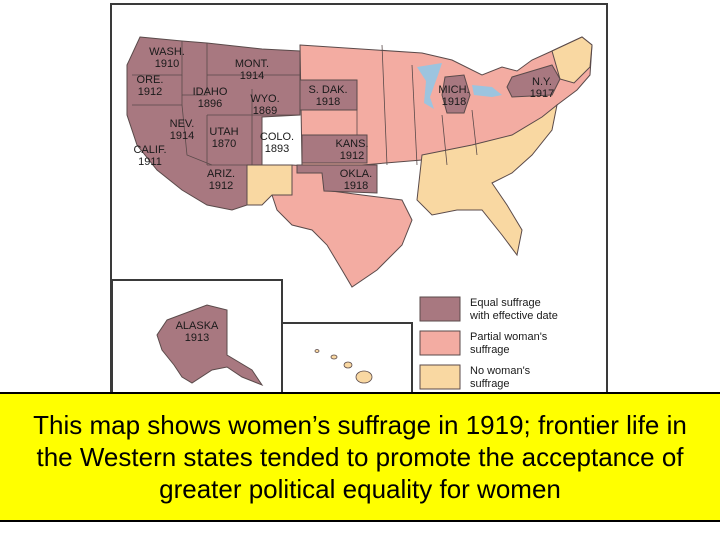 The width and height of the screenshot is (720, 540). I want to click on label-mich-name: MICH., so click(453, 90).